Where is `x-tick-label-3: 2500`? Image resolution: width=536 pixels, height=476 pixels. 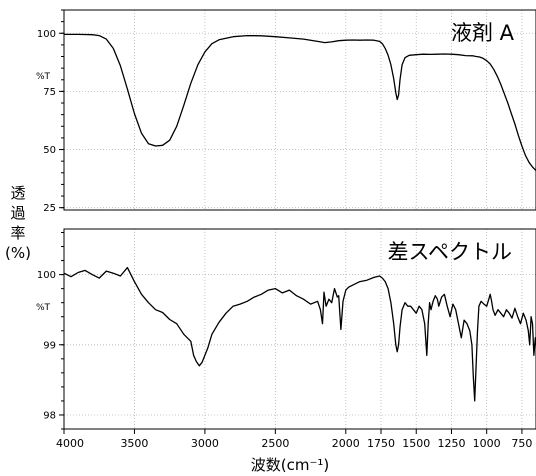 x-tick-label-3: 2500 is located at coordinates (275, 443).